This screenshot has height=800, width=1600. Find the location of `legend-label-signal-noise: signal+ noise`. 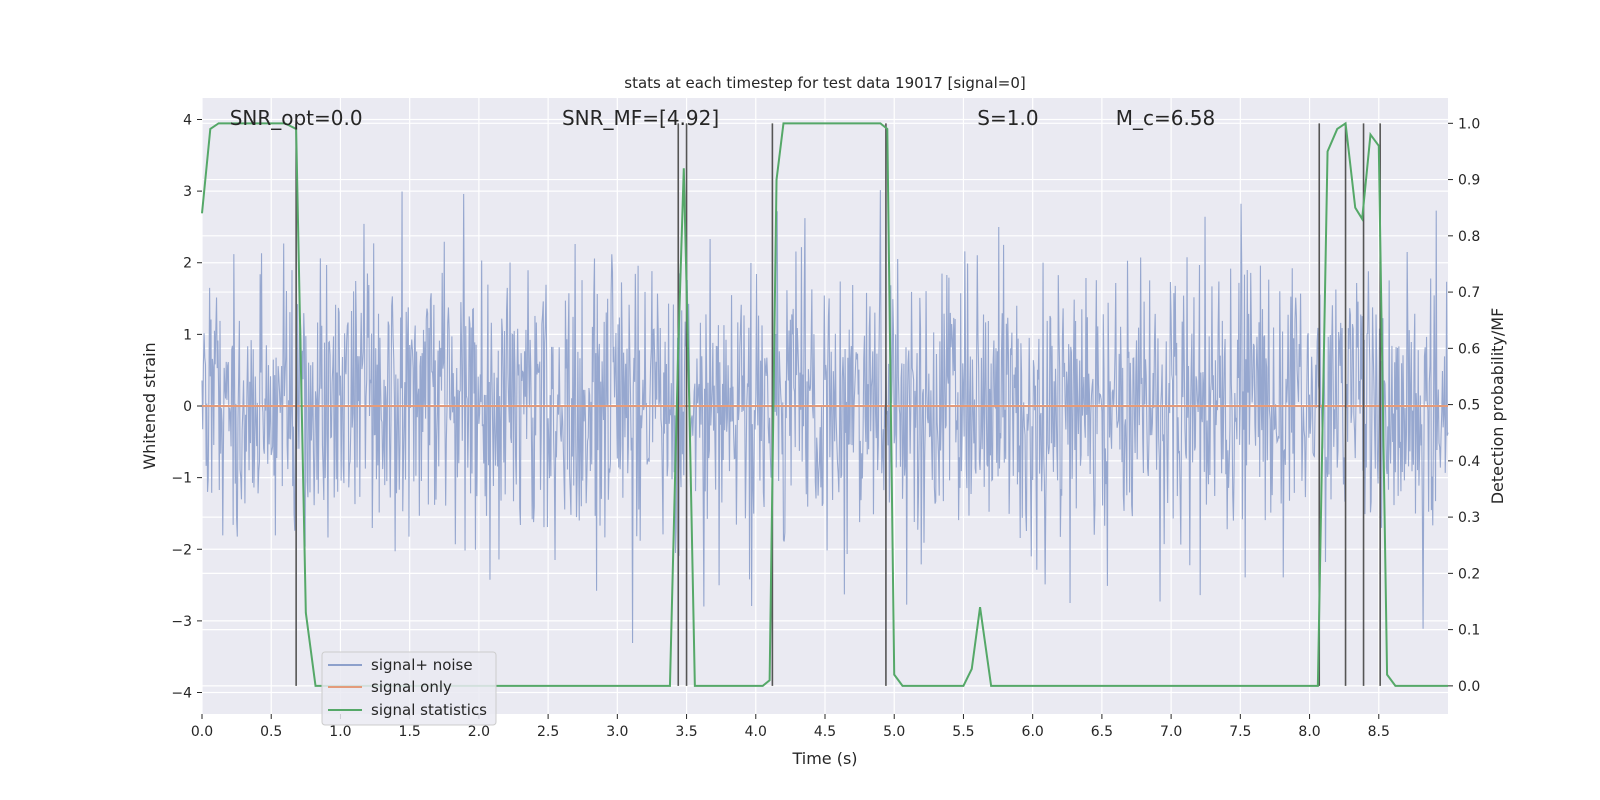

legend-label-signal-noise: signal+ noise is located at coordinates (422, 665).